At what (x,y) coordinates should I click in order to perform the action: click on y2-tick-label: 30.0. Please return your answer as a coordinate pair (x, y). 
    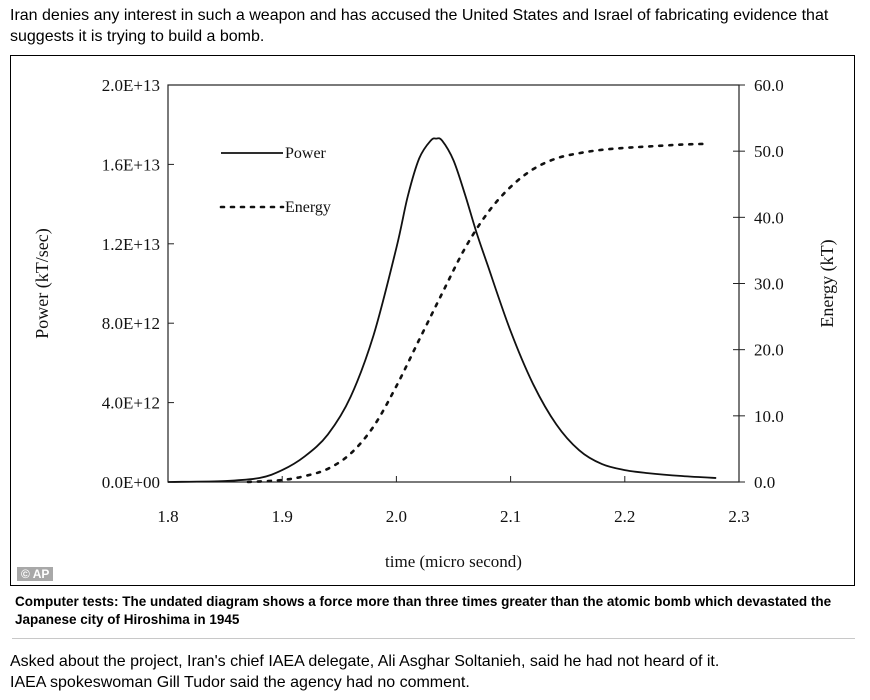
    Looking at the image, I should click on (769, 284).